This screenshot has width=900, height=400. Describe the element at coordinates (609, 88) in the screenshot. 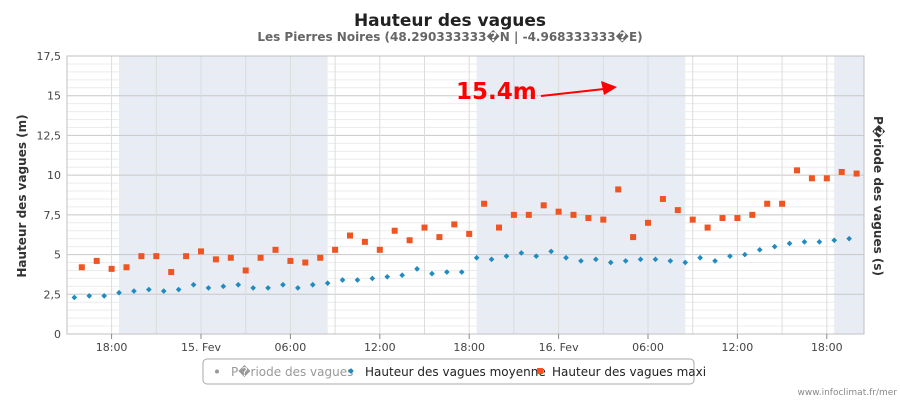

I see `annotation-arrowhead` at that location.